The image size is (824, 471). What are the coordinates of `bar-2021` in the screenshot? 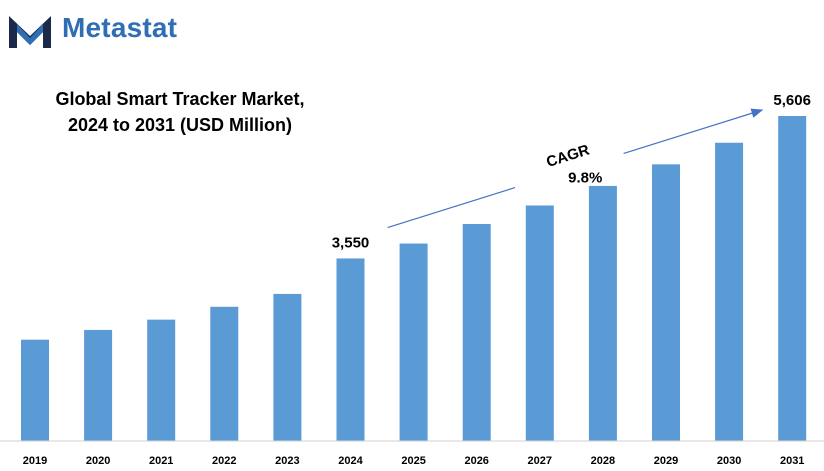 It's located at (161, 380).